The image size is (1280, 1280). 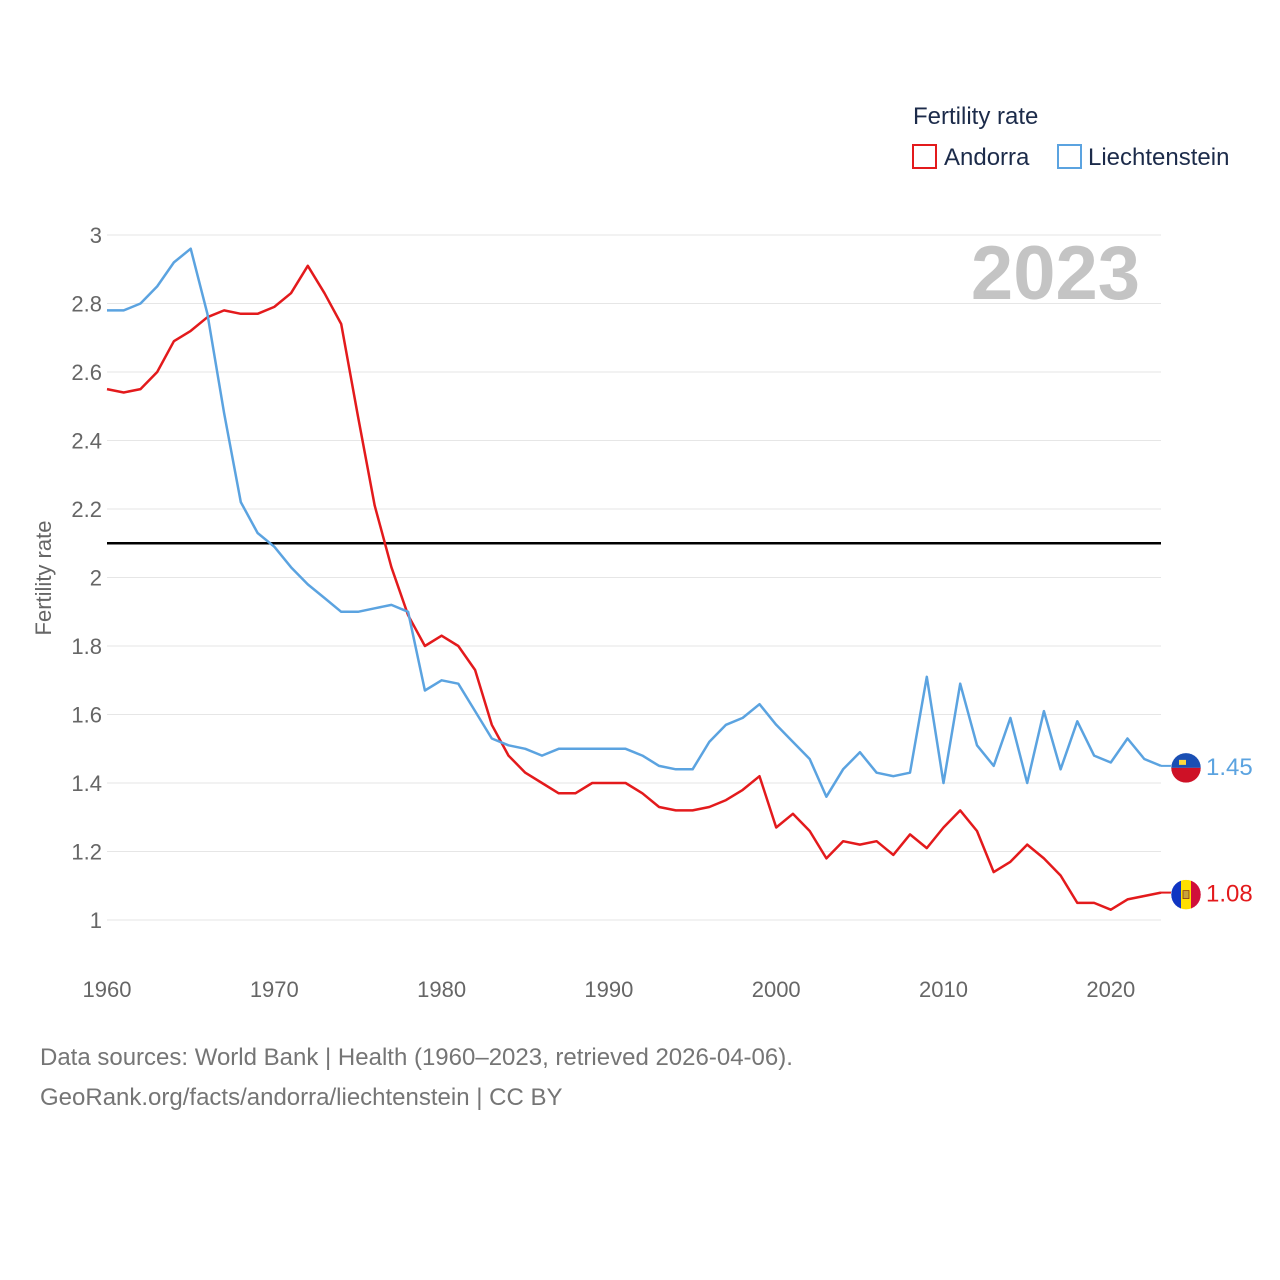 What do you see at coordinates (86, 509) in the screenshot?
I see `y-tick-label: 2.2` at bounding box center [86, 509].